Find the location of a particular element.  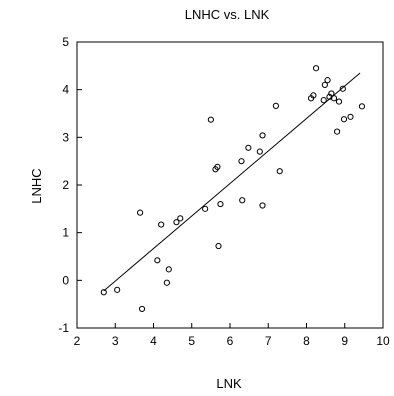

y-tick-label: 3 is located at coordinates (65, 137).